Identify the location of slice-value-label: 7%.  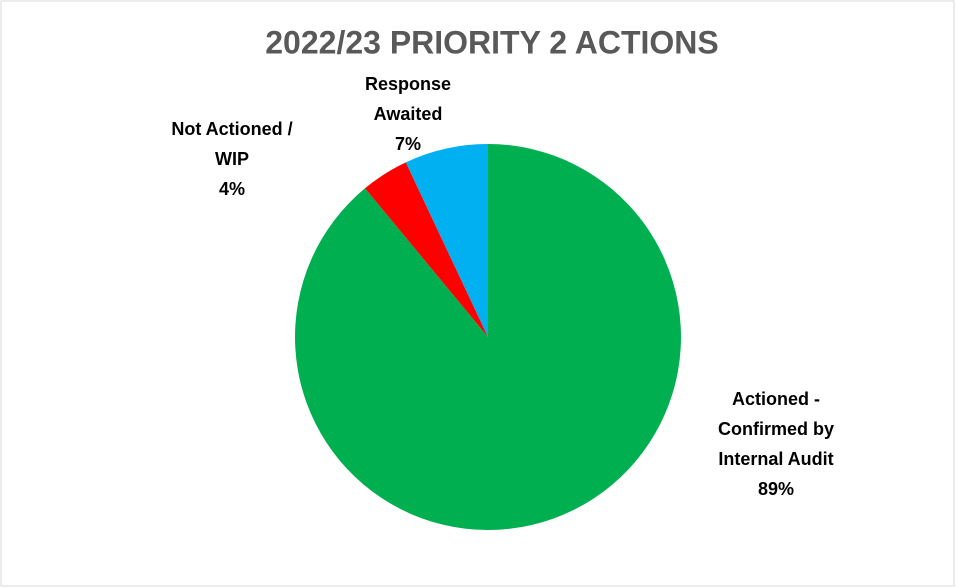
(408, 144).